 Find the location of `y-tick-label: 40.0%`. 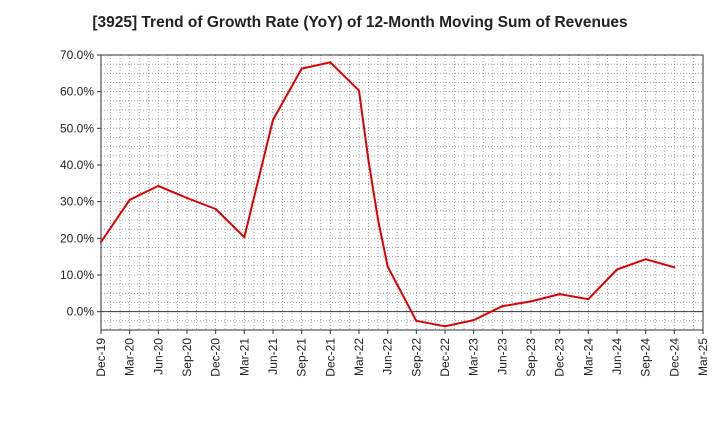

y-tick-label: 40.0% is located at coordinates (77, 165).